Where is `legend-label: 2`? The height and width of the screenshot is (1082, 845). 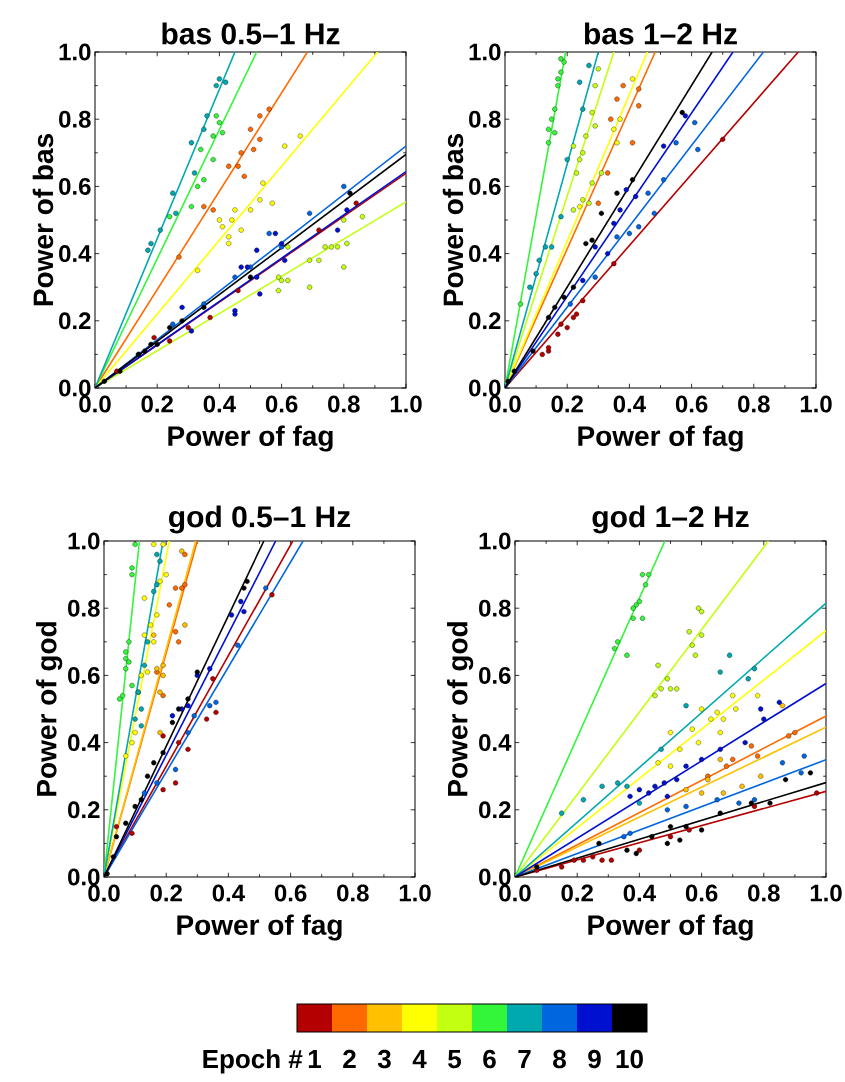
legend-label: 2 is located at coordinates (349, 1059).